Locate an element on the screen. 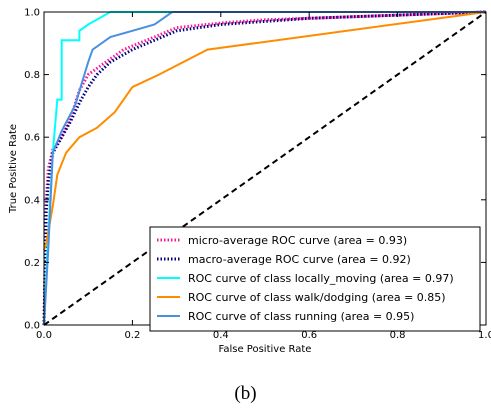 The width and height of the screenshot is (491, 416). x-tick-label: 0.2 is located at coordinates (132, 335).